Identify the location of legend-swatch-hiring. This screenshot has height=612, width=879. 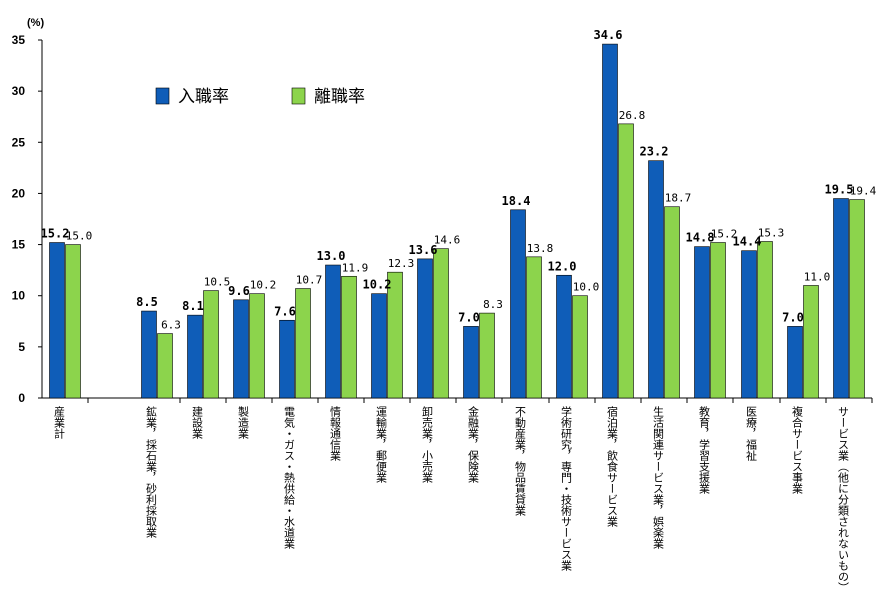
(162, 96).